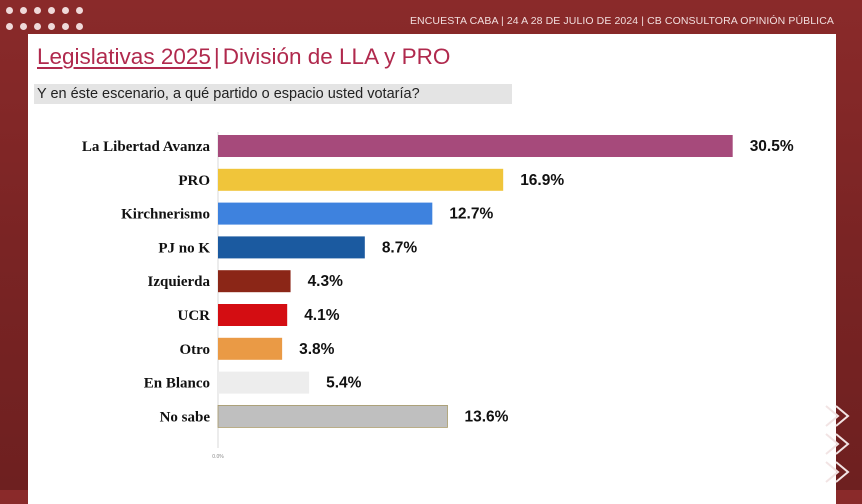  What do you see at coordinates (178, 282) in the screenshot?
I see `category-label: Izquierda` at bounding box center [178, 282].